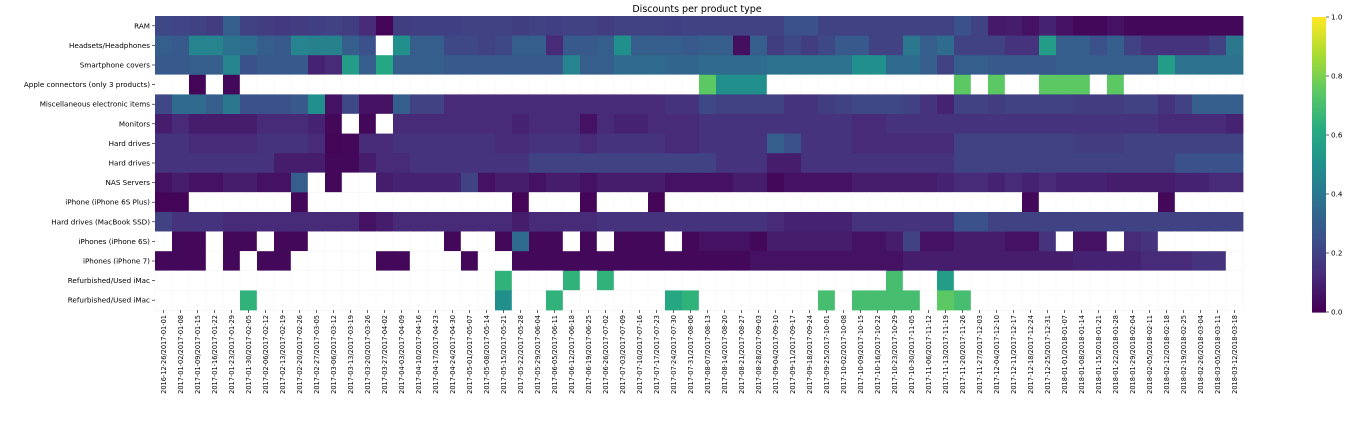  I want to click on column-label: 2017-10-23/2017-10-29, so click(895, 354).